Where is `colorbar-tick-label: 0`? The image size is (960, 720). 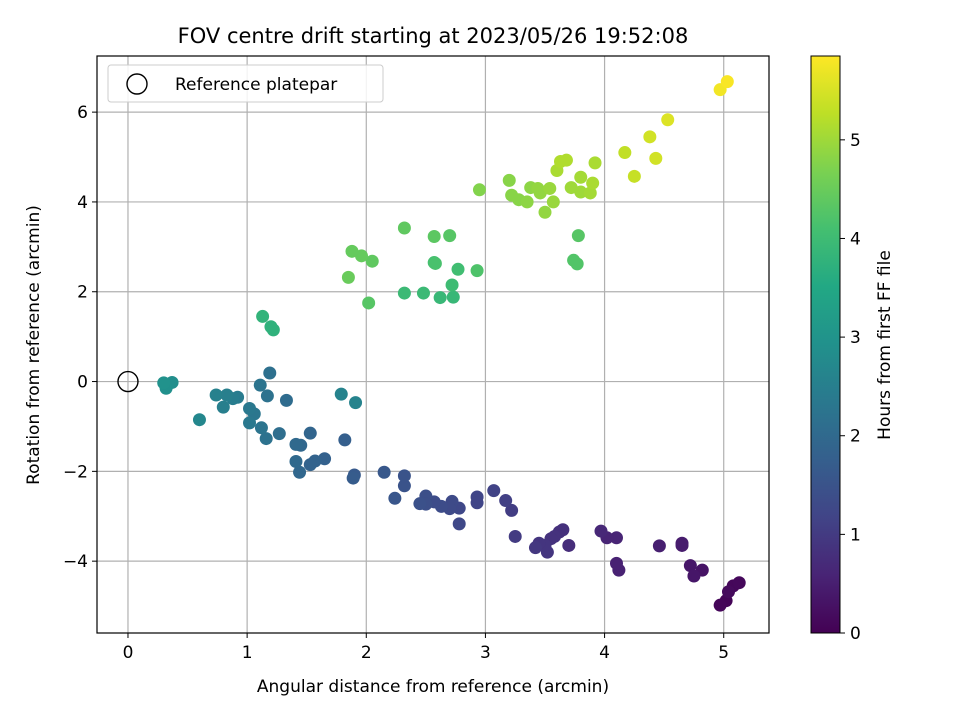
colorbar-tick-label: 0 is located at coordinates (855, 634).